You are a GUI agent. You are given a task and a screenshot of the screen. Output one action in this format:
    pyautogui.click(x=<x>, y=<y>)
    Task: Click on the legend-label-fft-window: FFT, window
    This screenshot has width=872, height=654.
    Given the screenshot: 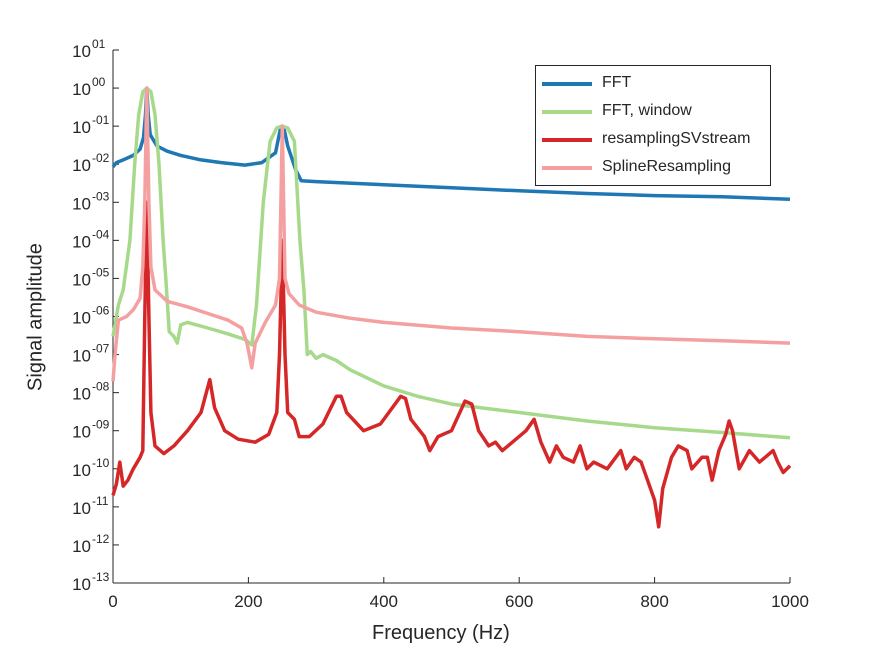 What is the action you would take?
    pyautogui.click(x=647, y=110)
    